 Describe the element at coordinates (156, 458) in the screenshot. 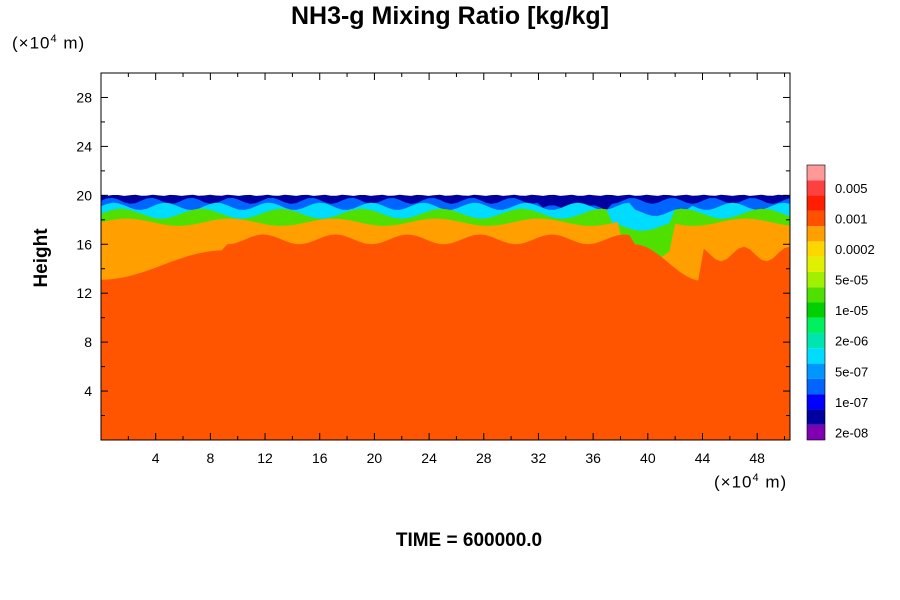

I see `x-tick-label: 4` at that location.